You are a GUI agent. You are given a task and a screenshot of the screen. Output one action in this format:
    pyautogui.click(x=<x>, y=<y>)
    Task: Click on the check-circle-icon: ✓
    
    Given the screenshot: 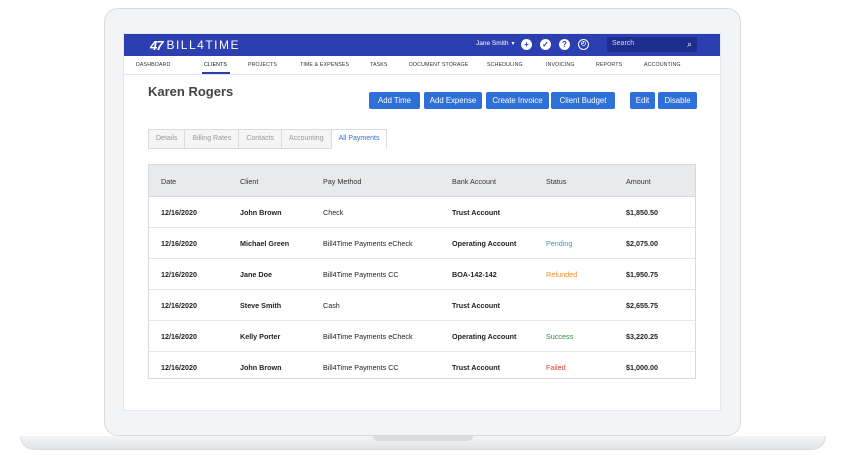 What is the action you would take?
    pyautogui.click(x=545, y=44)
    